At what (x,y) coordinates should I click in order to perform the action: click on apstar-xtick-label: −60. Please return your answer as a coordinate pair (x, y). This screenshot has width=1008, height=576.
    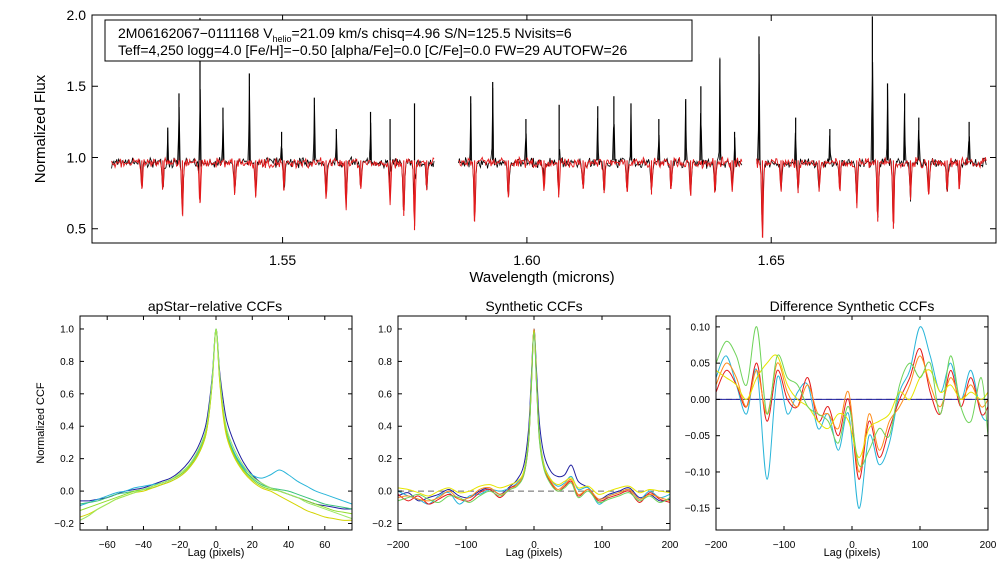
    Looking at the image, I should click on (107, 545).